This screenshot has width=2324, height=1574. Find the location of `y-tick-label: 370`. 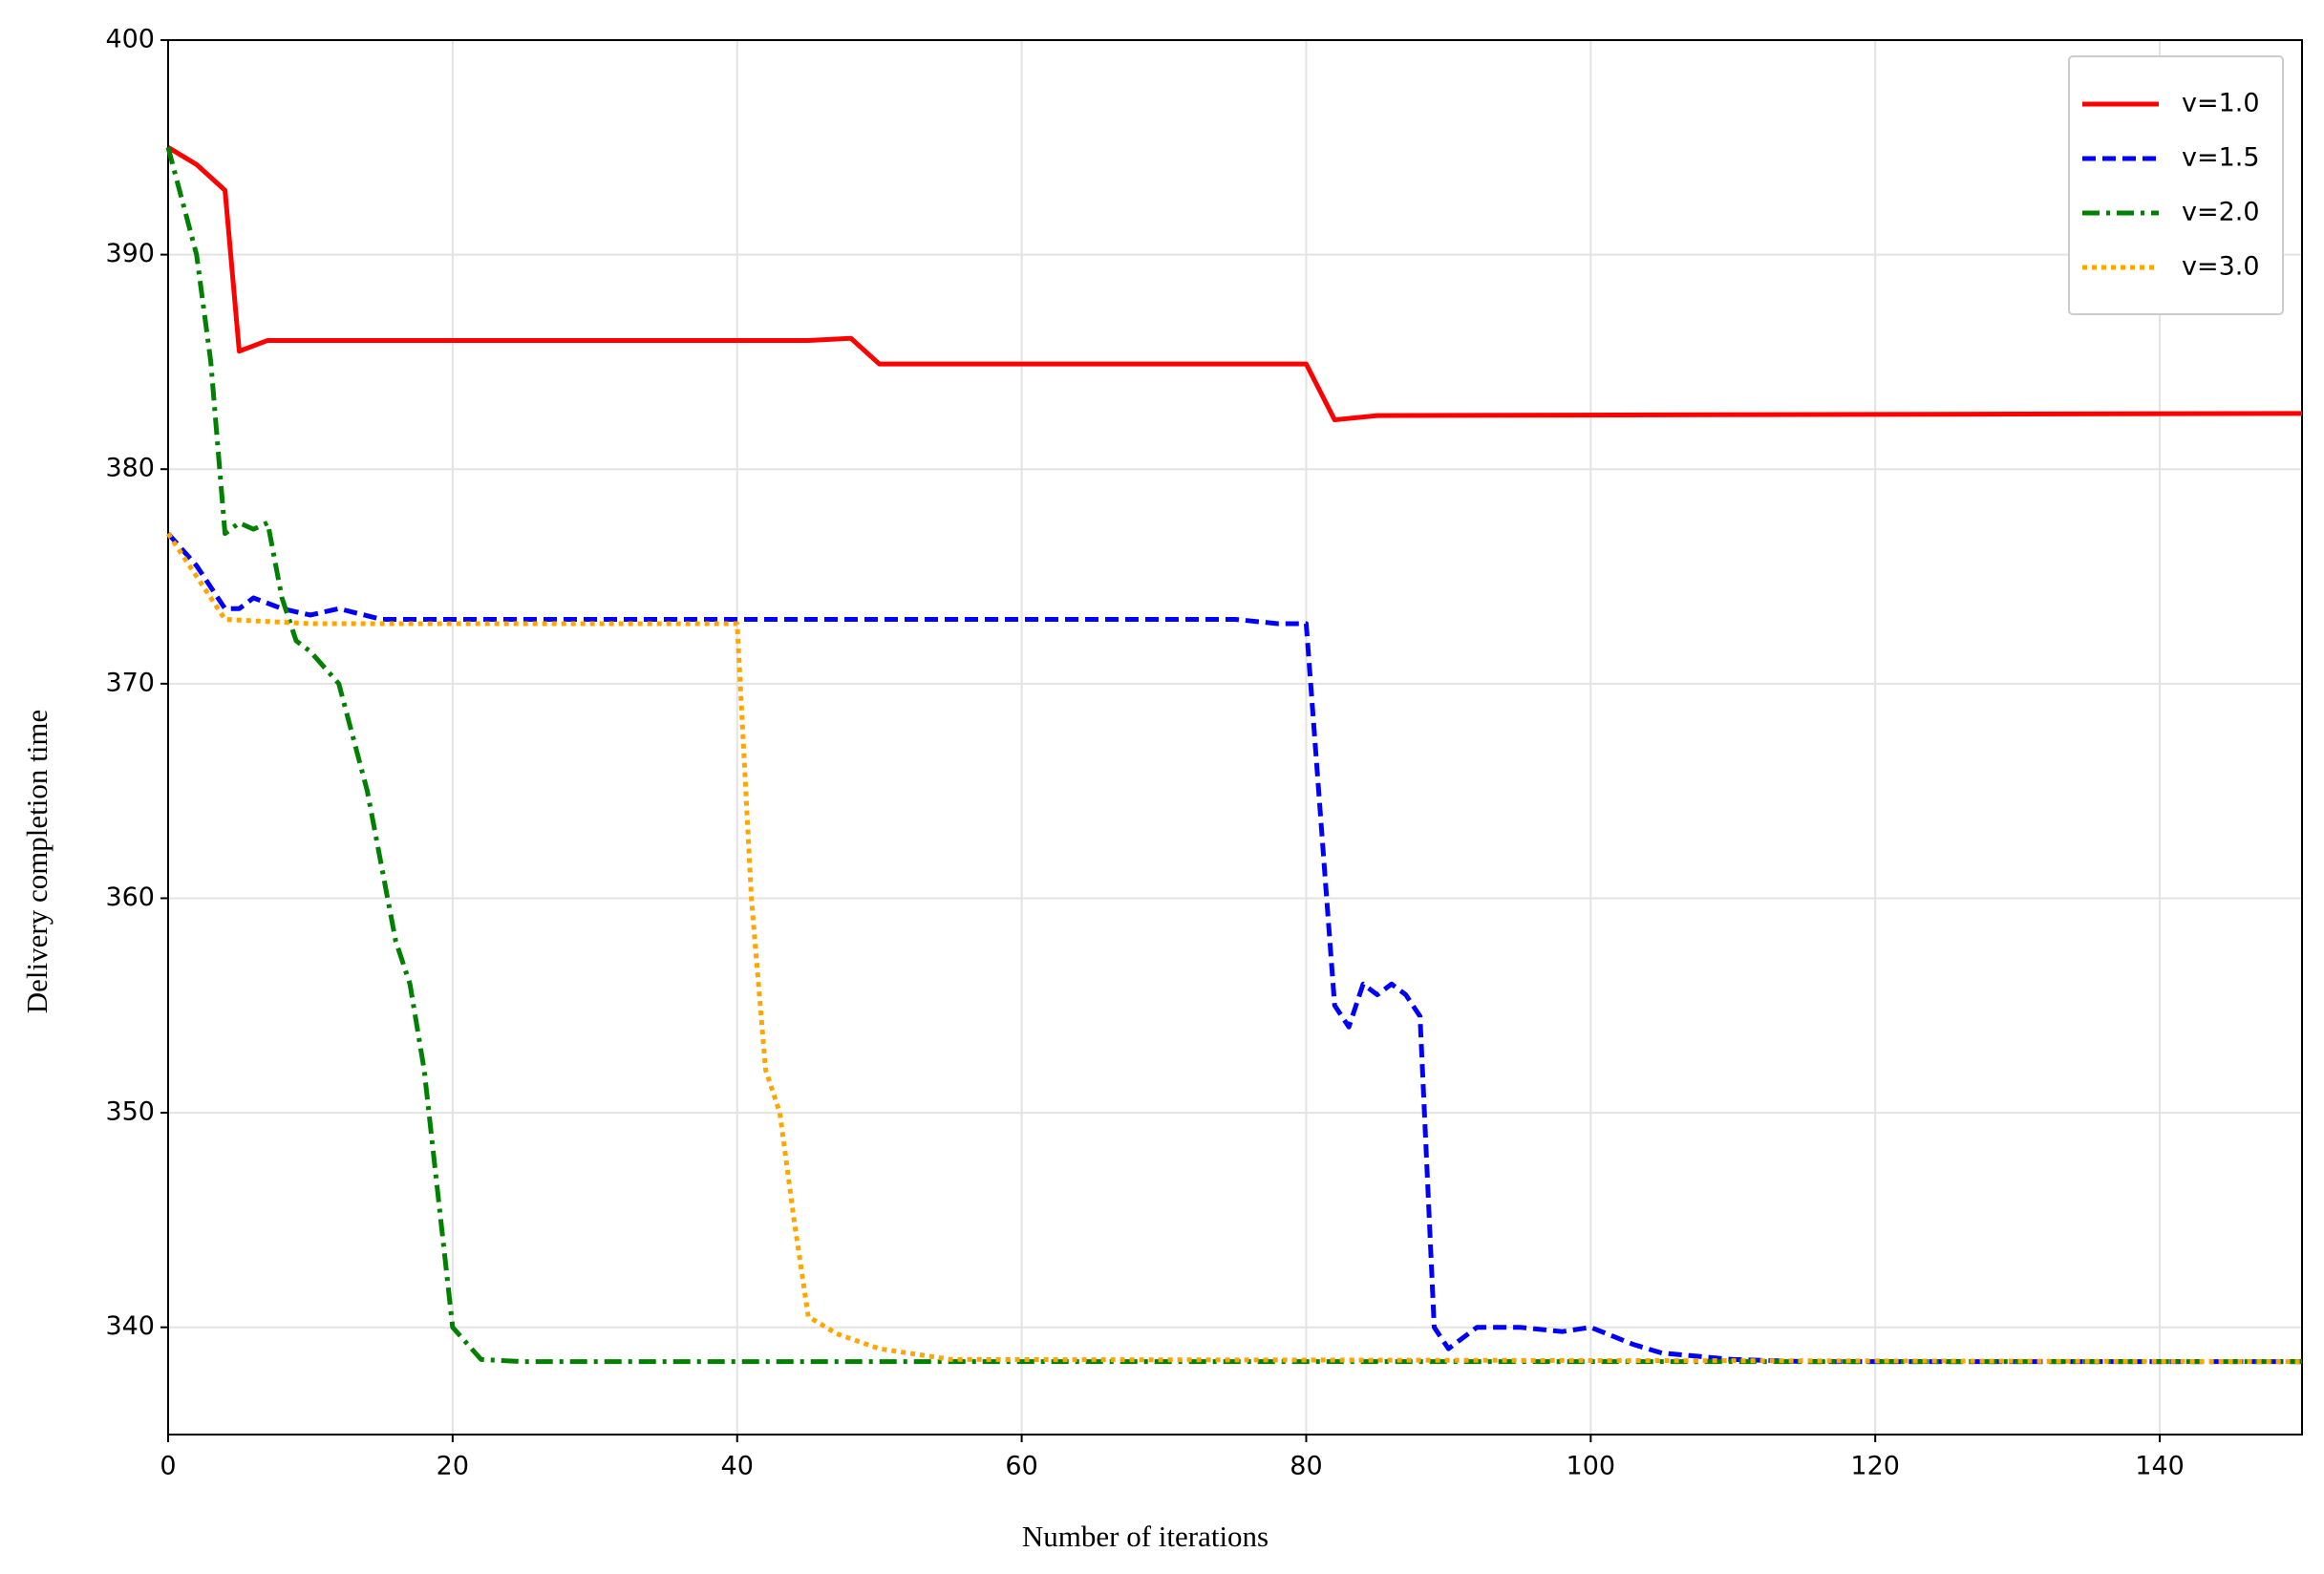

y-tick-label: 370 is located at coordinates (130, 682).